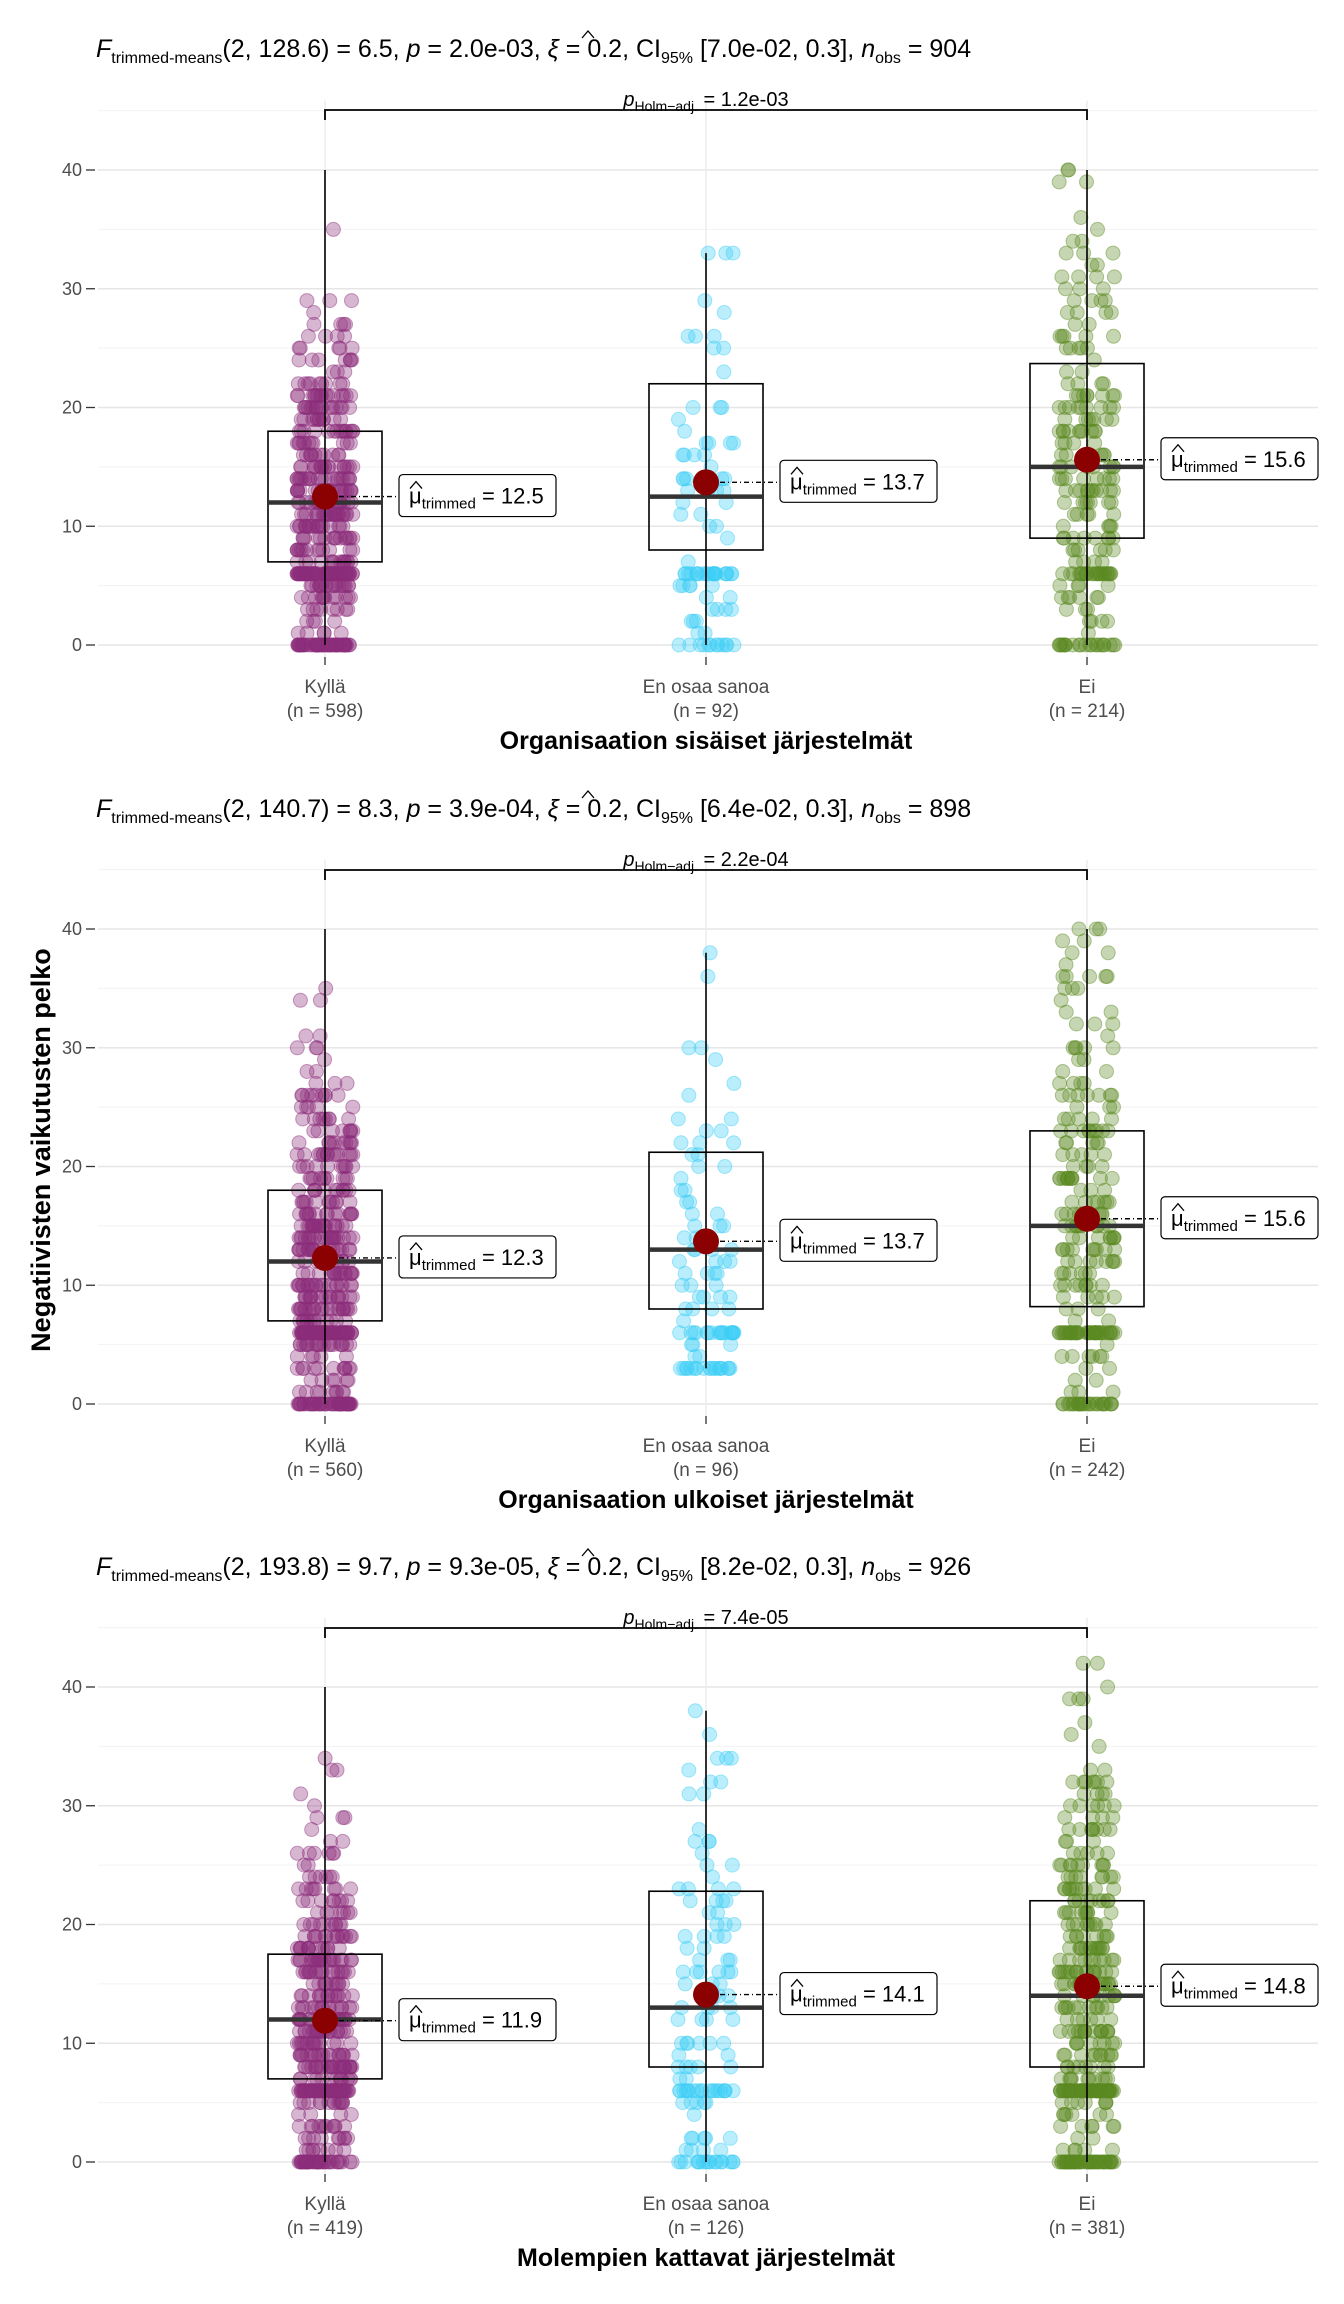  Describe the element at coordinates (72, 1285) in the screenshot. I see `y-tick-label: 10` at that location.